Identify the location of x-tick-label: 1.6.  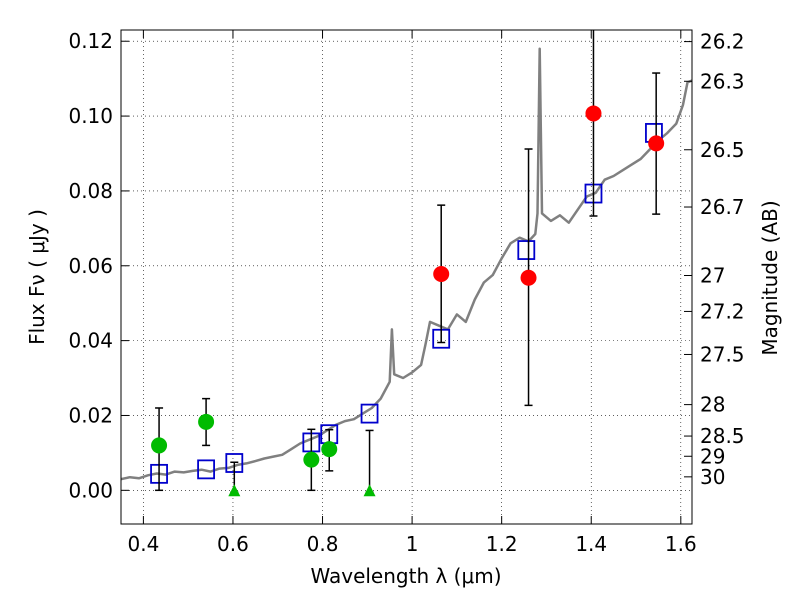
(681, 544).